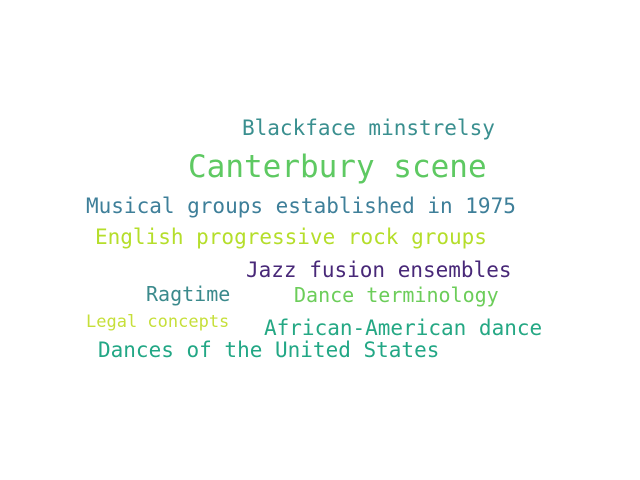 The width and height of the screenshot is (640, 480). I want to click on word-dances-of-the-us: Dances of the United States, so click(269, 350).